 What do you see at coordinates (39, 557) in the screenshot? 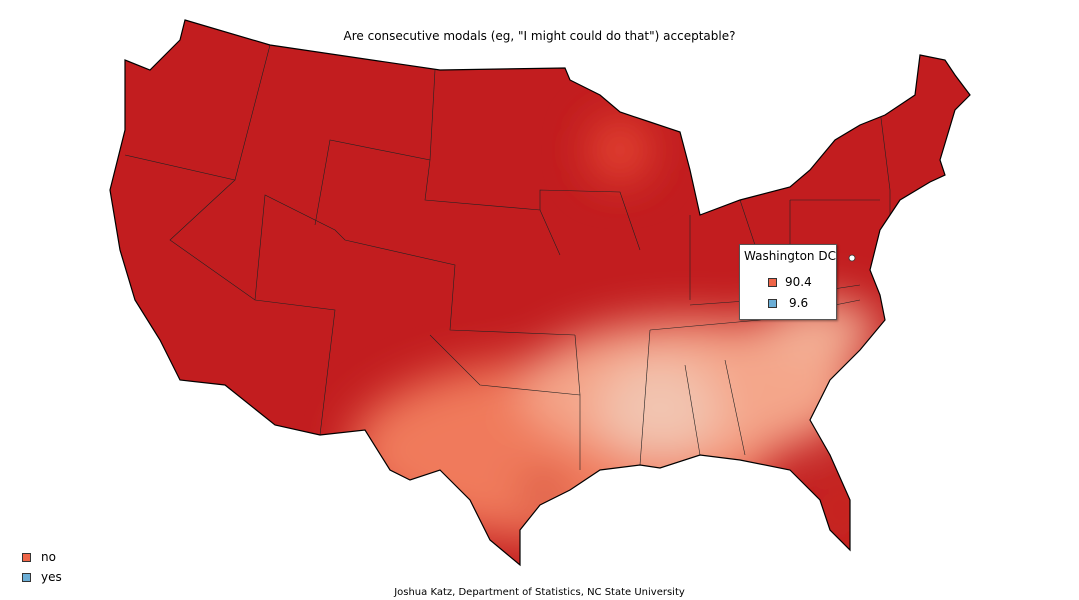
I see `legend-item-no: no` at bounding box center [39, 557].